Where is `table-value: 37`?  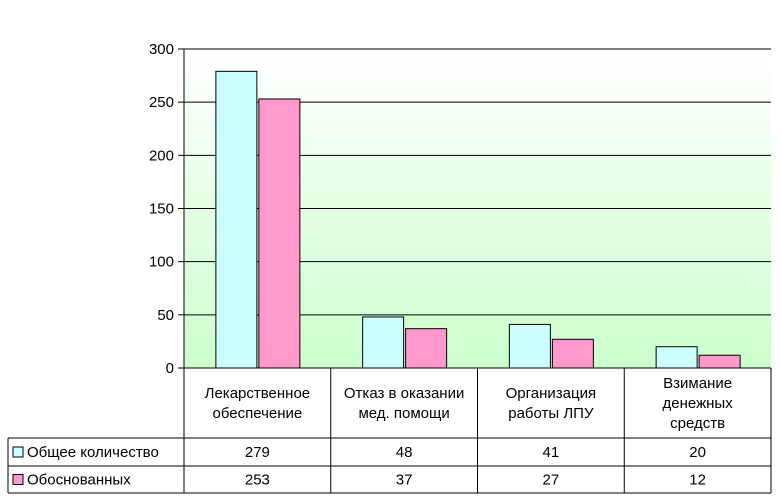 table-value: 37 is located at coordinates (404, 480).